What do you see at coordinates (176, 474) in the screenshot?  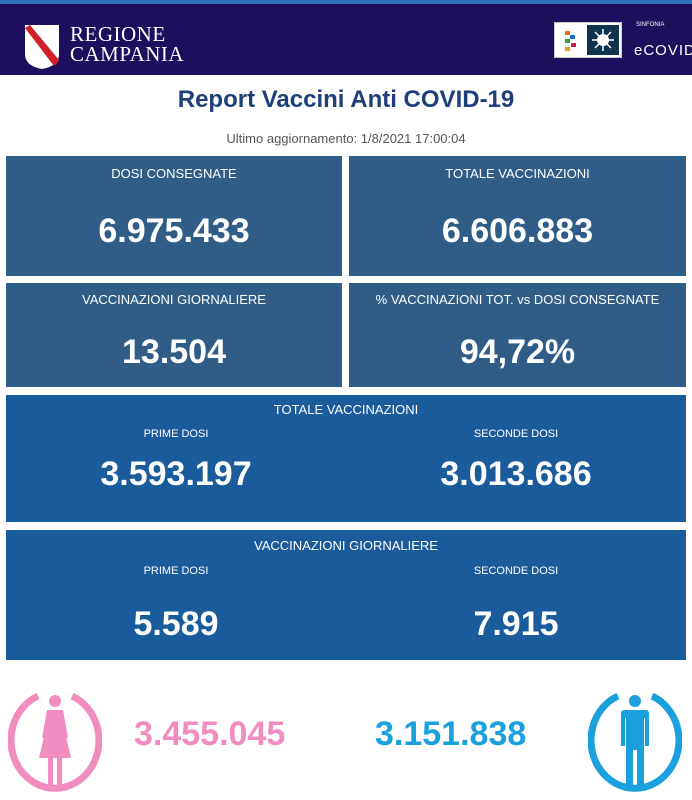 I see `prime-dosi-value: 3.593.197` at bounding box center [176, 474].